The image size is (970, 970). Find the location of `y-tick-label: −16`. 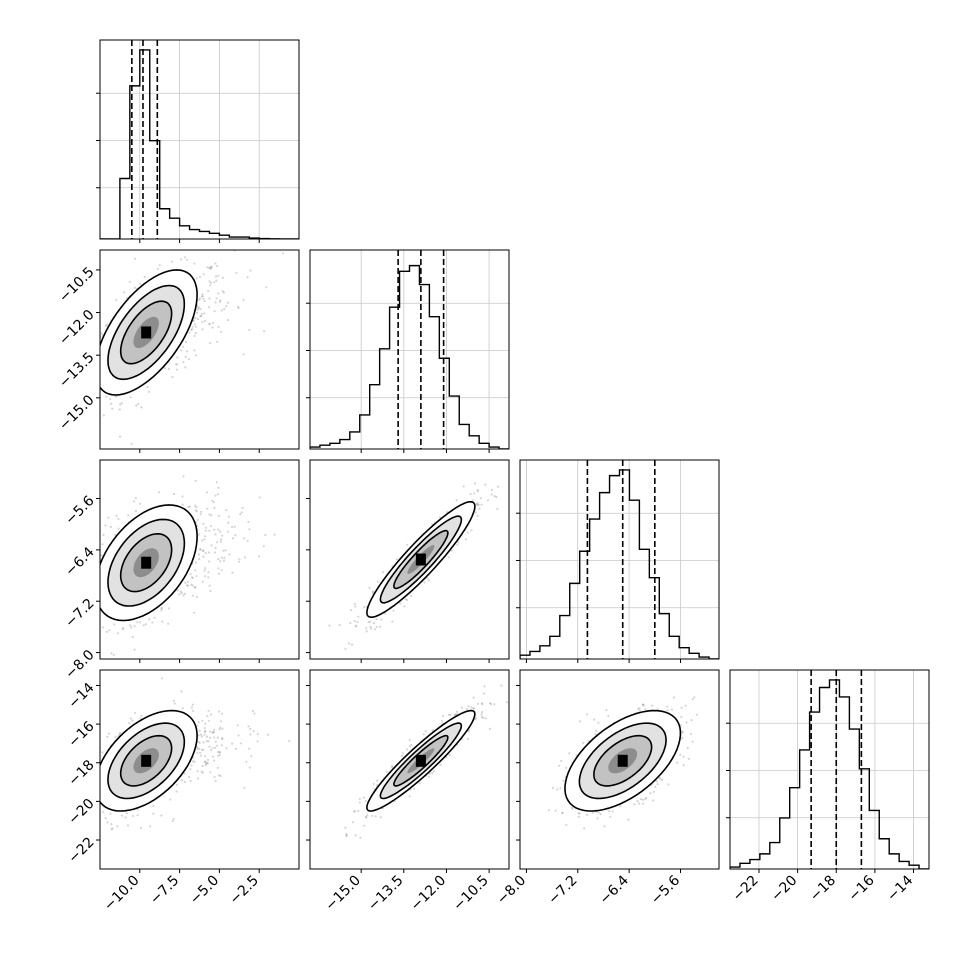

y-tick-label: −16 is located at coordinates (81, 734).